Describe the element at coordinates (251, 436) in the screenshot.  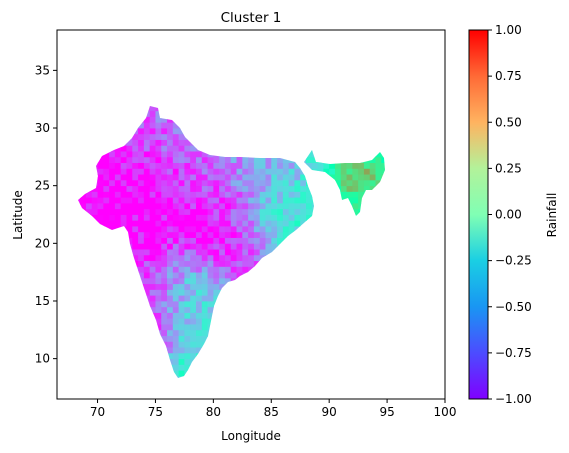
I see `x-axis-label: Longitude` at that location.